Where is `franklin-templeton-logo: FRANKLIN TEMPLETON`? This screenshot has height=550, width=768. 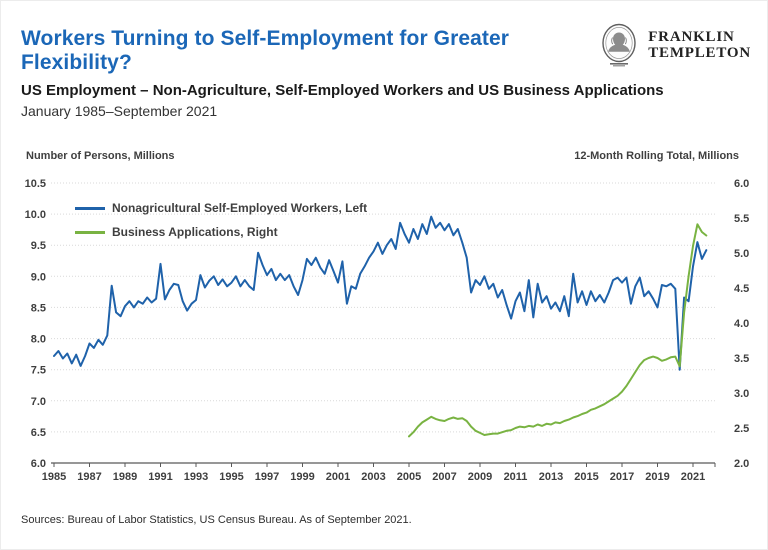 franklin-templeton-logo: FRANKLIN TEMPLETON is located at coordinates (673, 45).